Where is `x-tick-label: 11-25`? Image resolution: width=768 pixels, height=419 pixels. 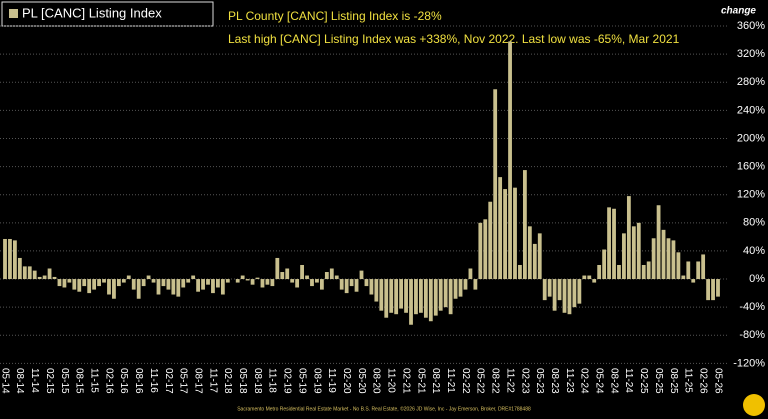 x-tick-label: 11-25 is located at coordinates (688, 380).